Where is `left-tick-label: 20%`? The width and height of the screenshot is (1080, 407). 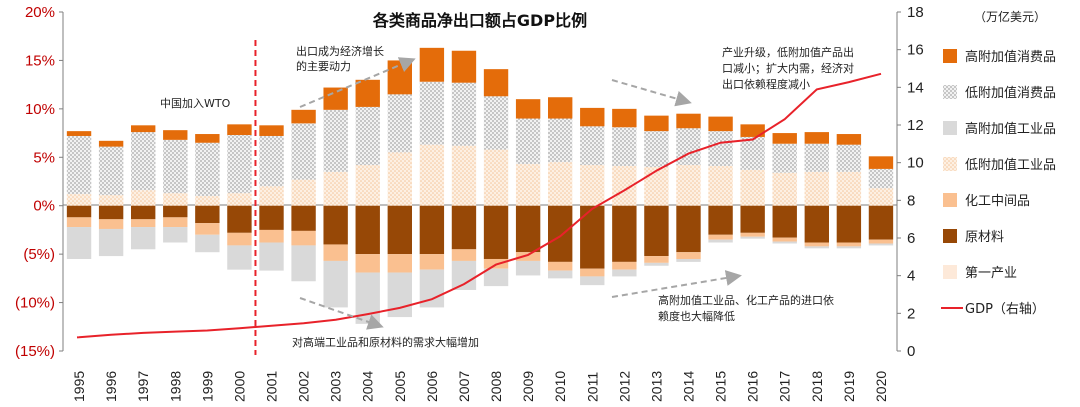
left-tick-label: 20% is located at coordinates (40, 12).